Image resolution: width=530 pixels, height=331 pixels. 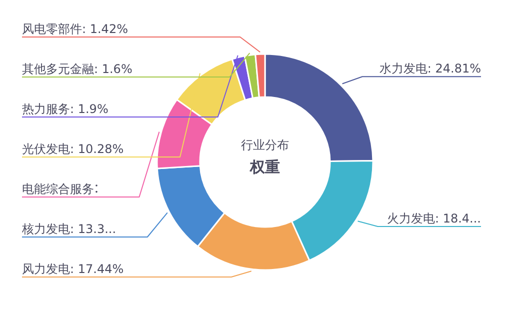 I want to click on text: 行业分布, so click(x=265, y=145).